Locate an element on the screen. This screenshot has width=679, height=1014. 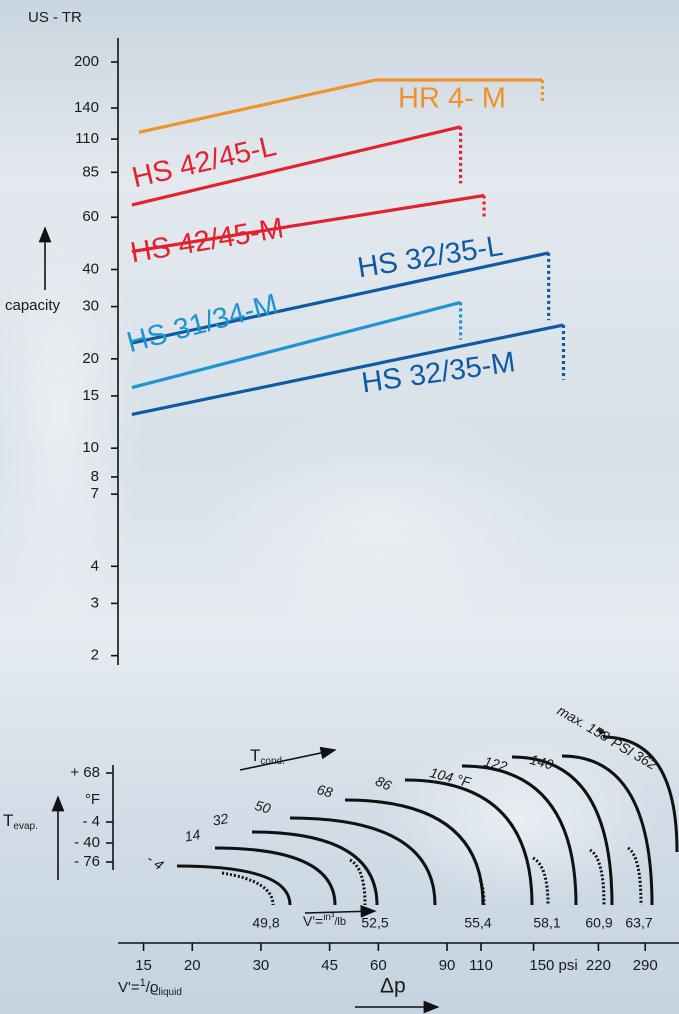
condensing-label: 50 is located at coordinates (262, 807).